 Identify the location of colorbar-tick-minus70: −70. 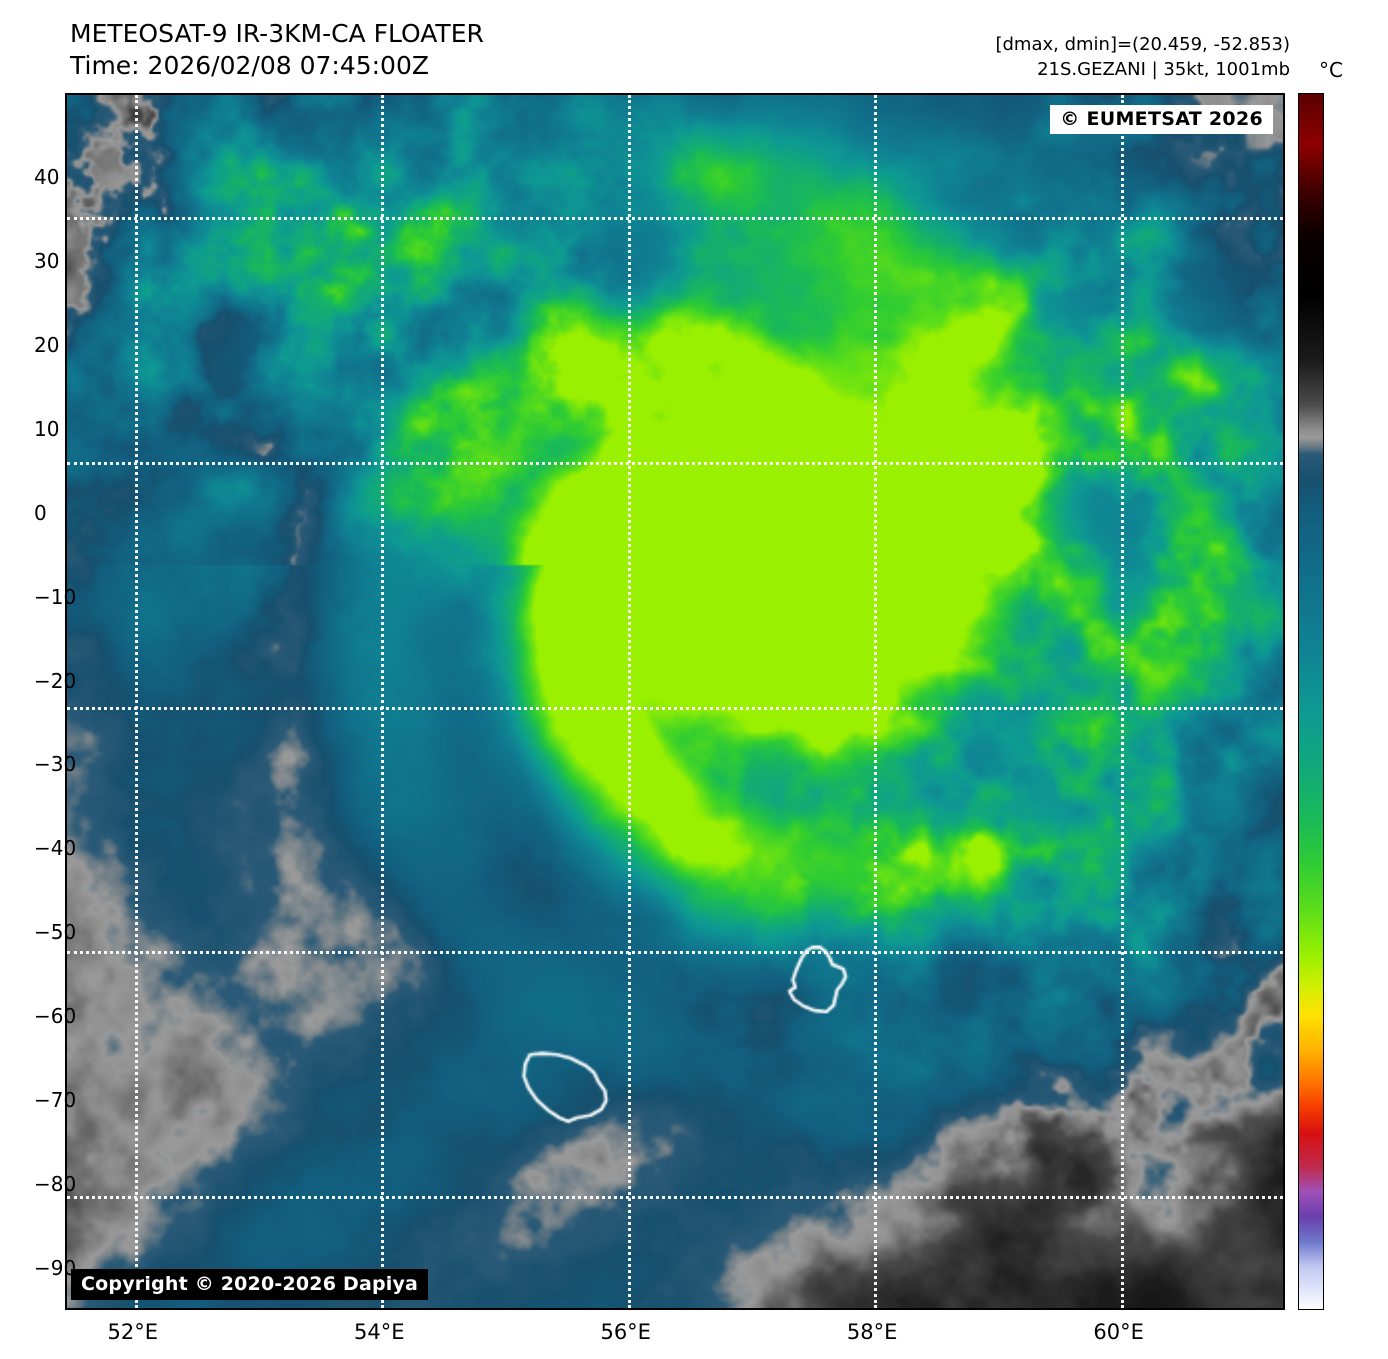
(55, 1100).